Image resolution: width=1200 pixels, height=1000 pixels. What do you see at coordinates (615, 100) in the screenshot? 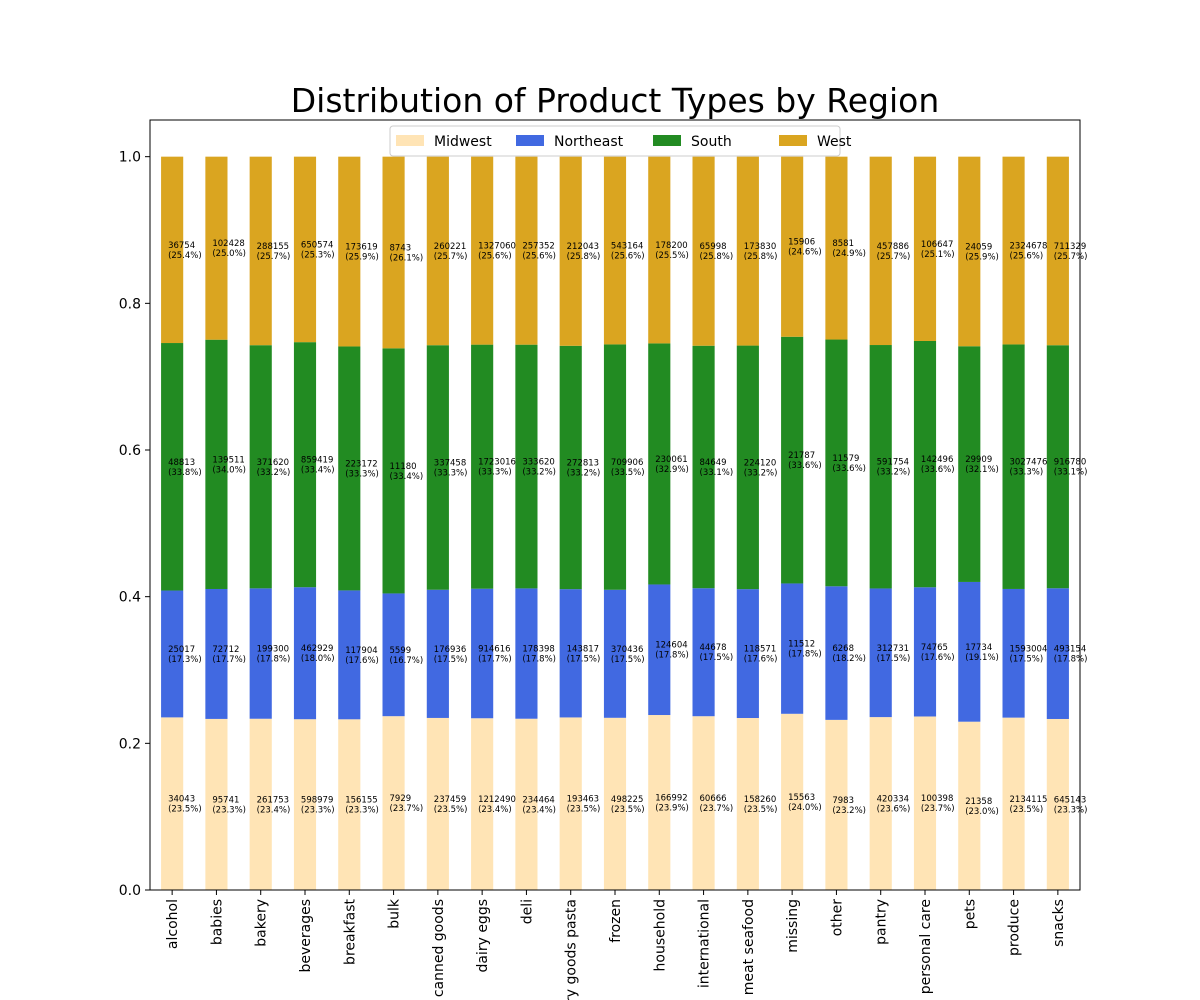
I see `chart-title: Distribution of Product Types by Region` at bounding box center [615, 100].